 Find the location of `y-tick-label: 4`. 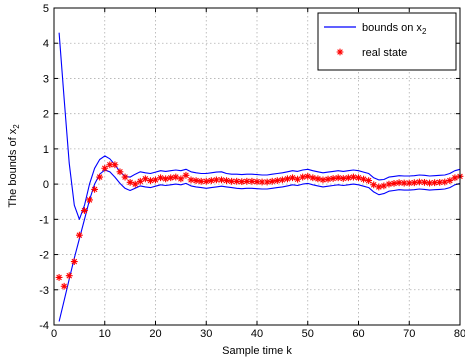

y-tick-label: 4 is located at coordinates (46, 44).